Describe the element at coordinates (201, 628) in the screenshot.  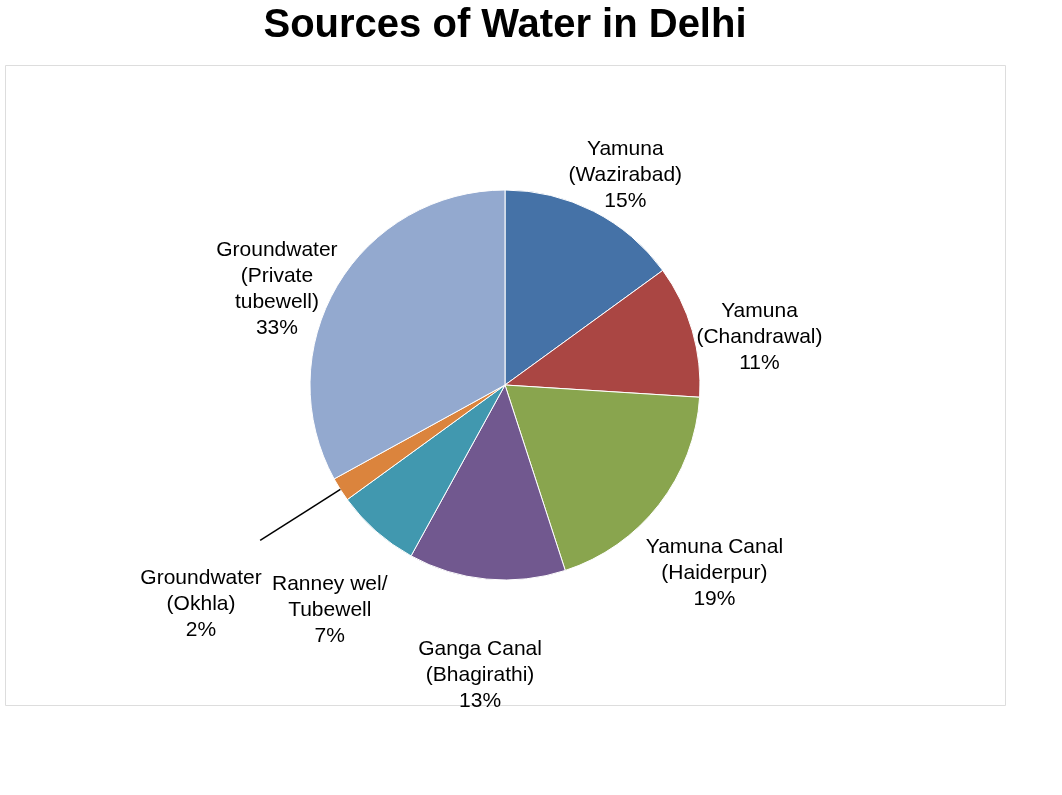
I see `data-label: 2%` at that location.